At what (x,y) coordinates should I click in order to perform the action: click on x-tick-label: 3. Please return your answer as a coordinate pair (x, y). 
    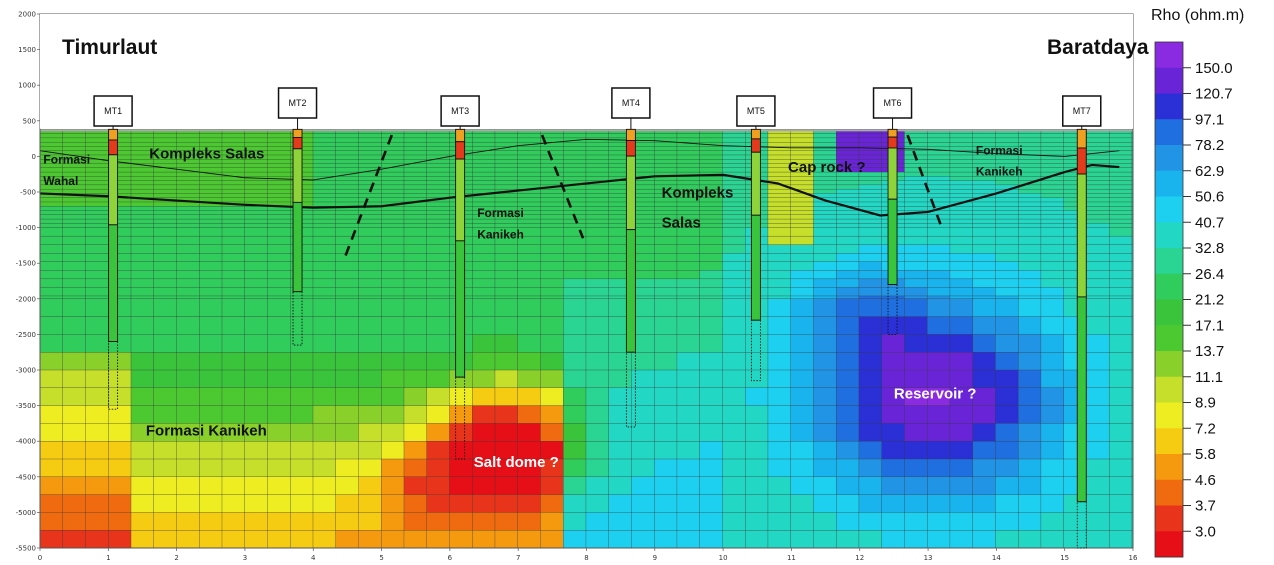
    Looking at the image, I should click on (245, 558).